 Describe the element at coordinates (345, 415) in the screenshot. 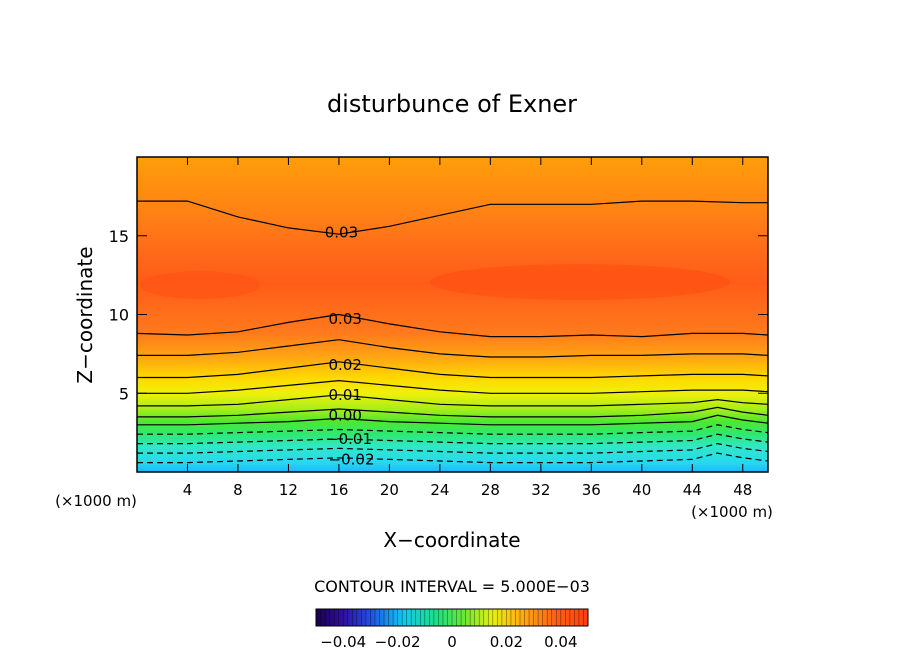

I see `contour-label: 0.00` at that location.